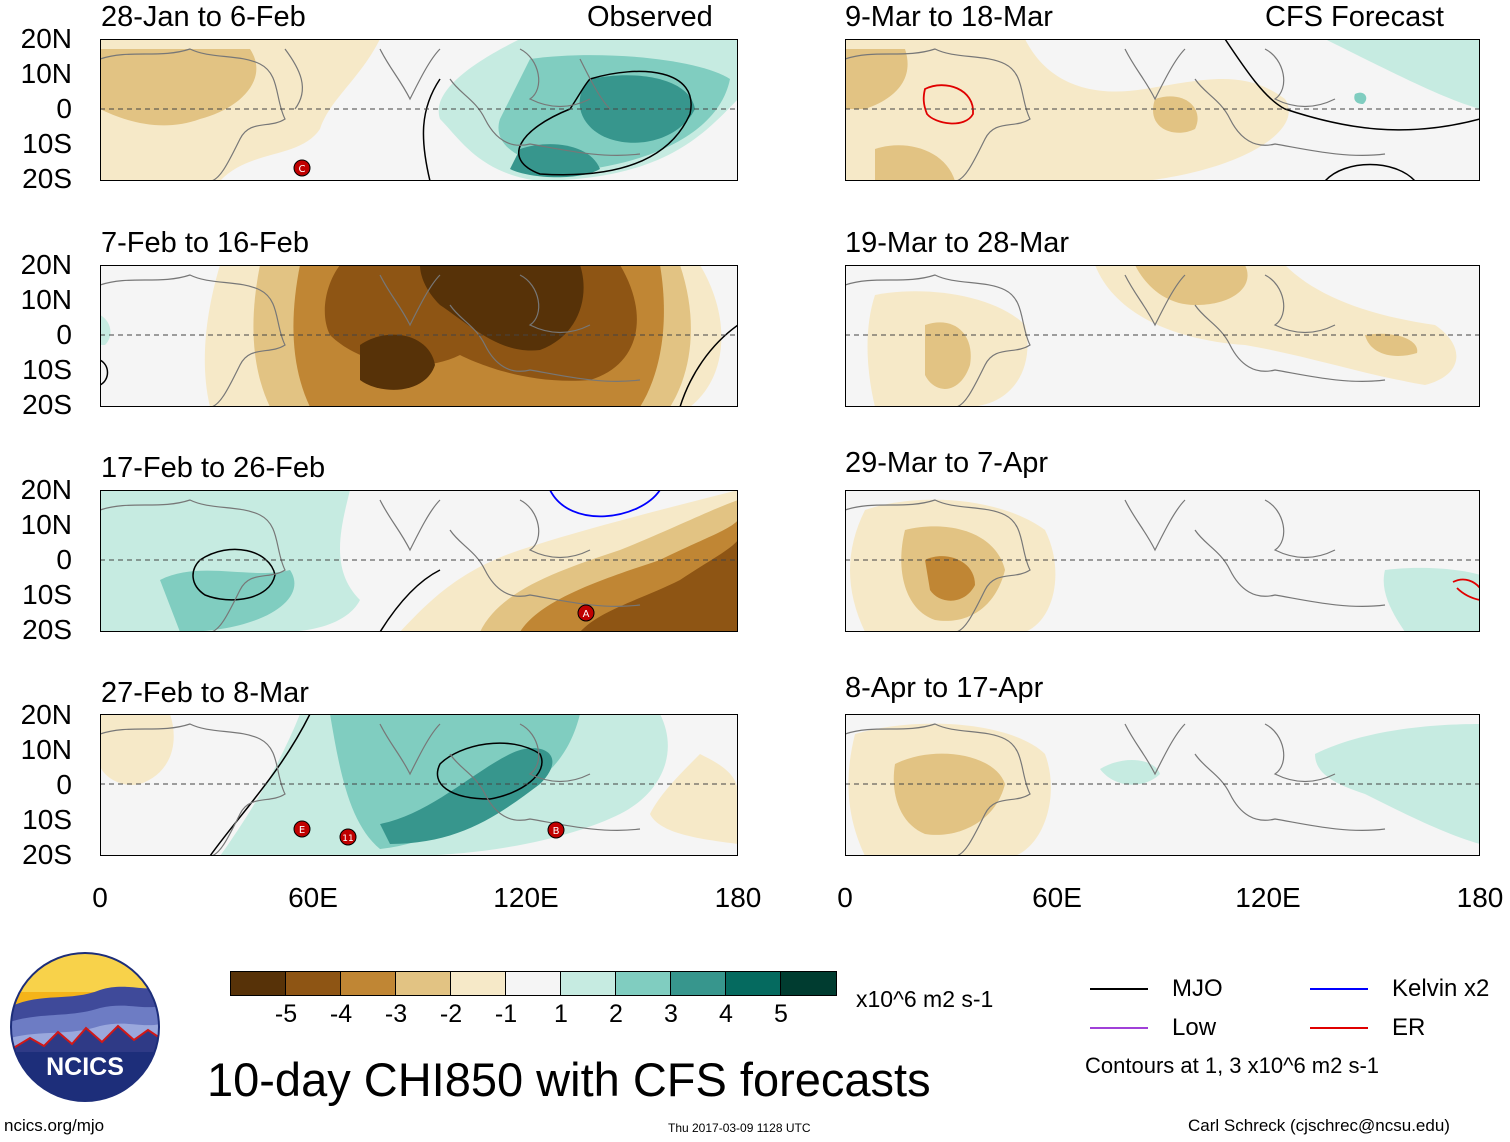 The height and width of the screenshot is (1142, 1510). Describe the element at coordinates (1194, 1027) in the screenshot. I see `legend-label-low: Low` at that location.